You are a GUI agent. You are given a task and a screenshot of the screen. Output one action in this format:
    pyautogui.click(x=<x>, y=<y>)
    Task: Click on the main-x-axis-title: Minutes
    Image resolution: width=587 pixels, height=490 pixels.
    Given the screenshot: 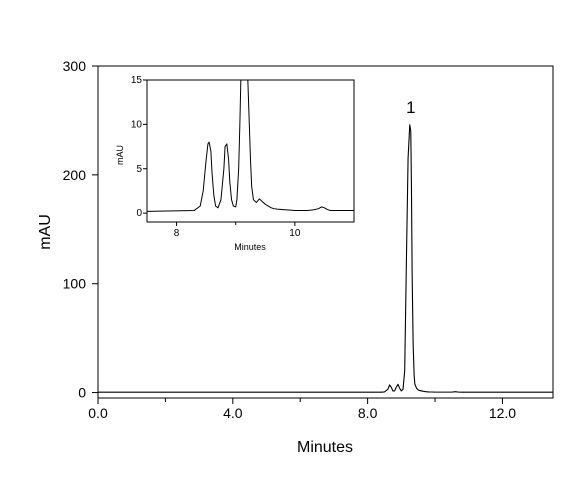 What is the action you would take?
    pyautogui.click(x=325, y=447)
    